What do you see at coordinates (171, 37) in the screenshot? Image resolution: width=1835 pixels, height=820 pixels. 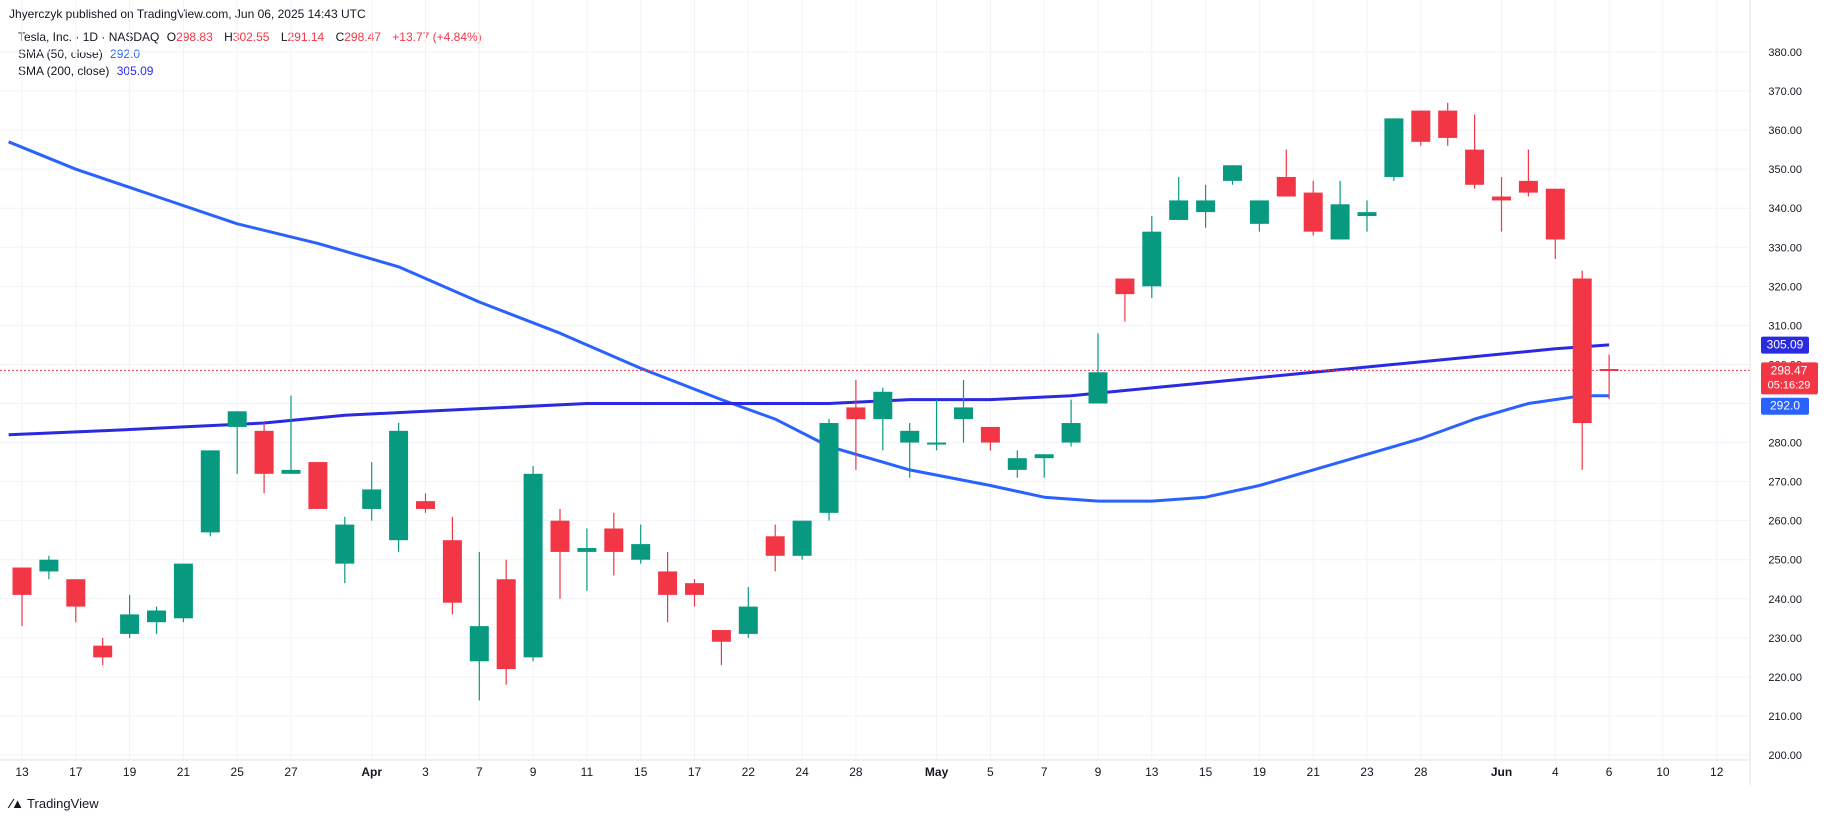 I see `open-label: O` at bounding box center [171, 37].